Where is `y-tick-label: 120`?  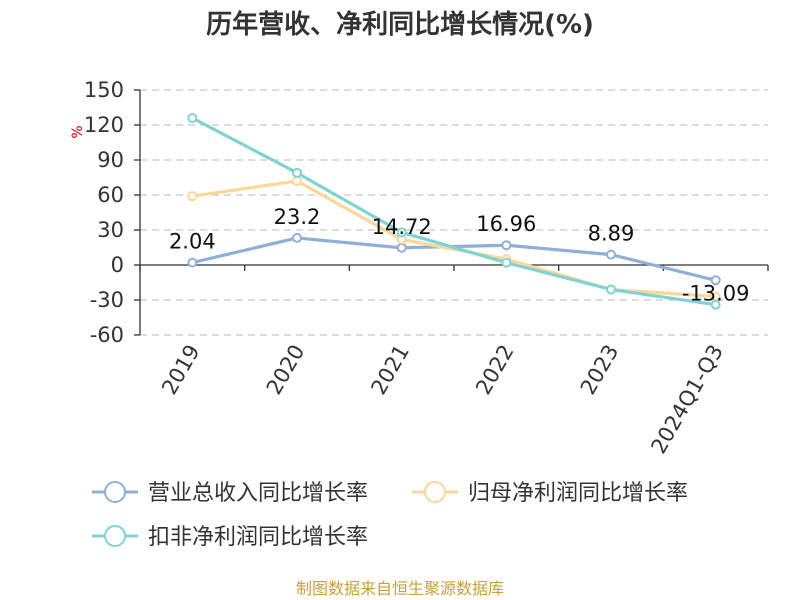 y-tick-label: 120 is located at coordinates (104, 125).